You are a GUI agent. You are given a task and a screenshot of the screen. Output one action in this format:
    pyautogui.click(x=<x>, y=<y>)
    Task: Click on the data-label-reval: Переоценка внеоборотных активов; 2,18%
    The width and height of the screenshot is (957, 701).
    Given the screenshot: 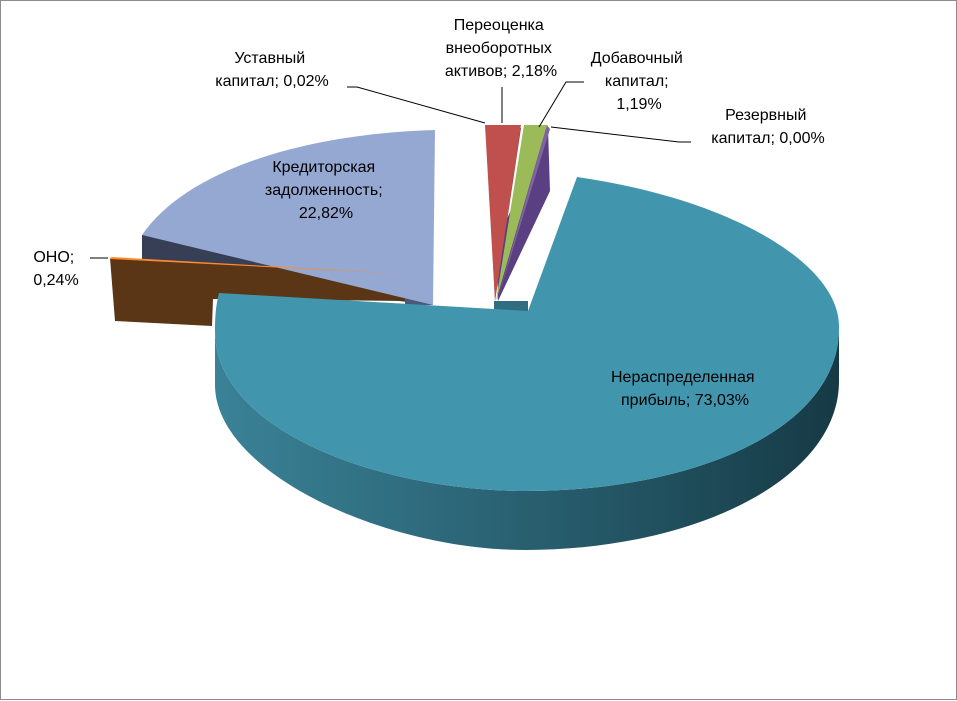 What is the action you would take?
    pyautogui.click(x=501, y=48)
    